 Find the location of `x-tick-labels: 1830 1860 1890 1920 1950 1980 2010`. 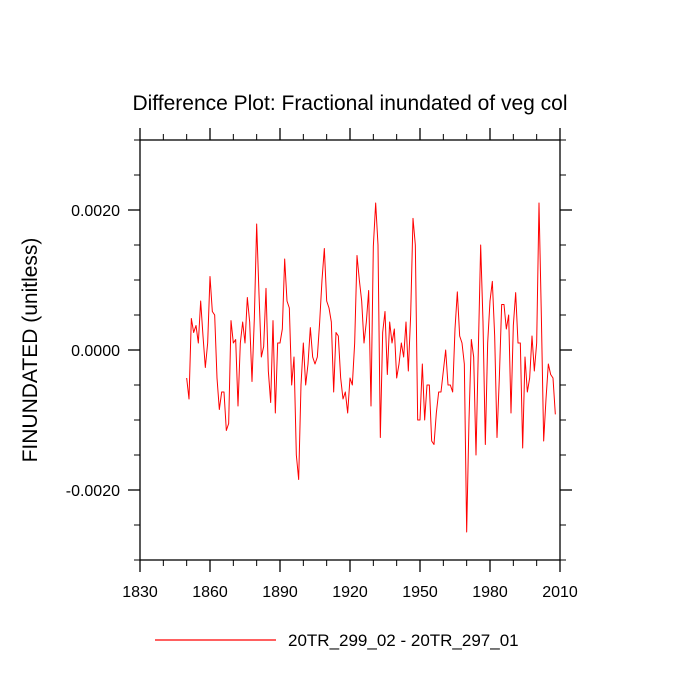

x-tick-labels: 1830 1860 1890 1920 1950 1980 2010 is located at coordinates (350, 592).